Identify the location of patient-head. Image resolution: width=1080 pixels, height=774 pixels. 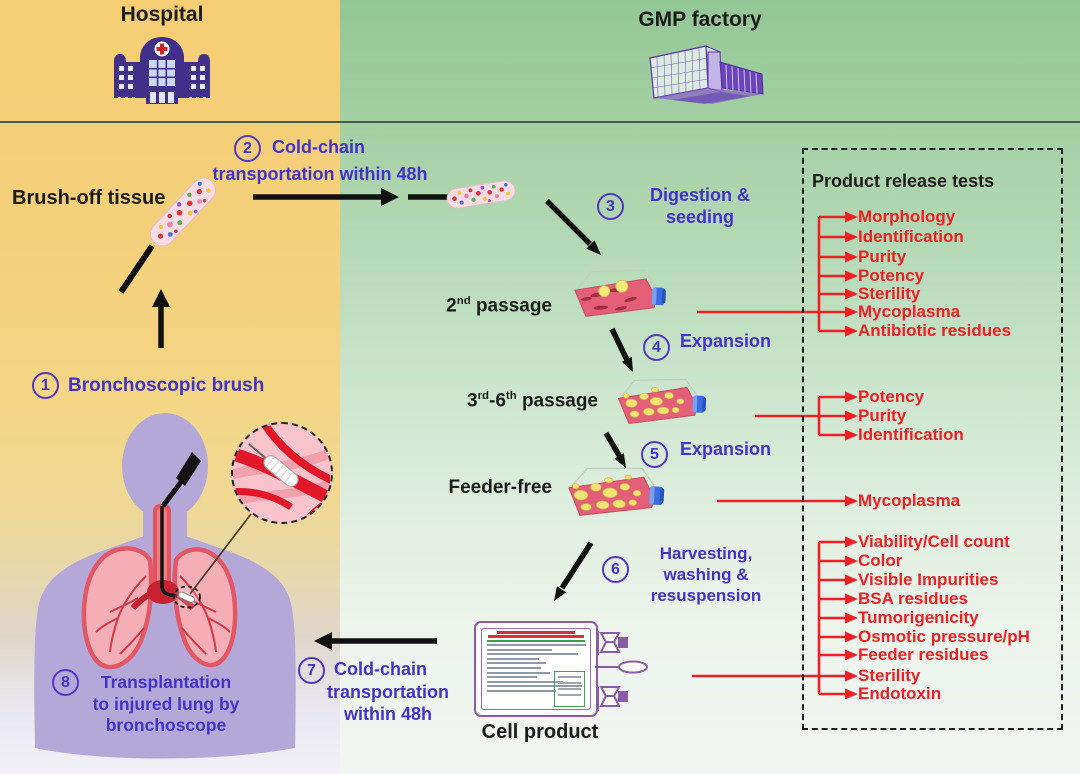
(165, 466).